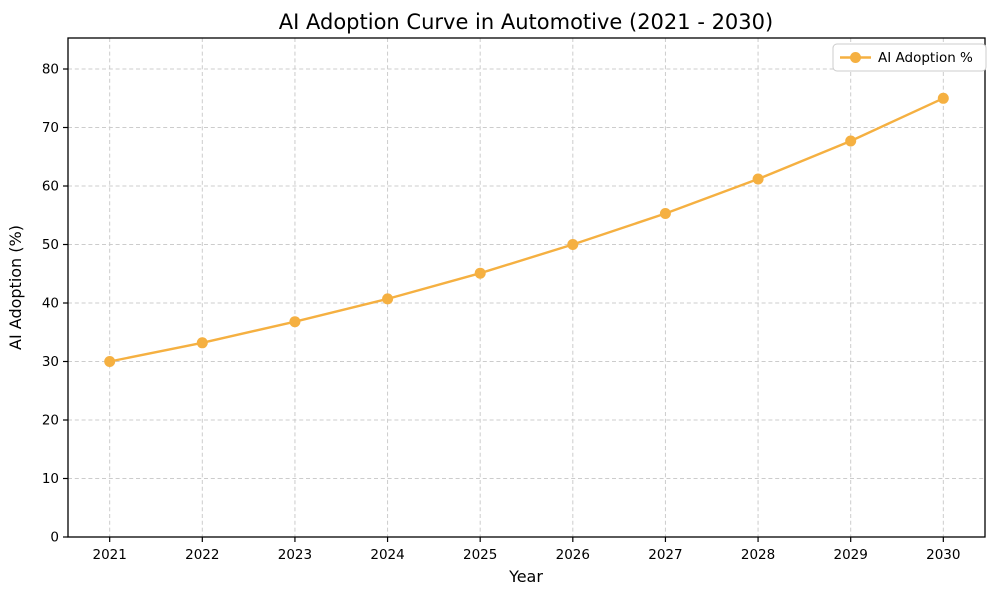  What do you see at coordinates (943, 555) in the screenshot?
I see `x-tick-label: 2030` at bounding box center [943, 555].